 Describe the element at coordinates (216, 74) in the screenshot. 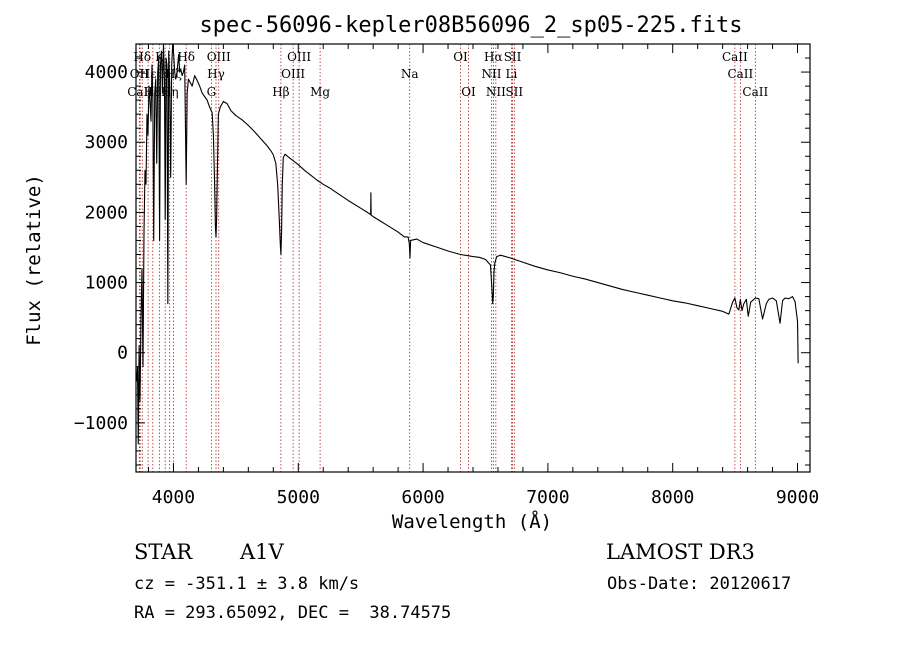

I see `line-label: Hγ` at that location.